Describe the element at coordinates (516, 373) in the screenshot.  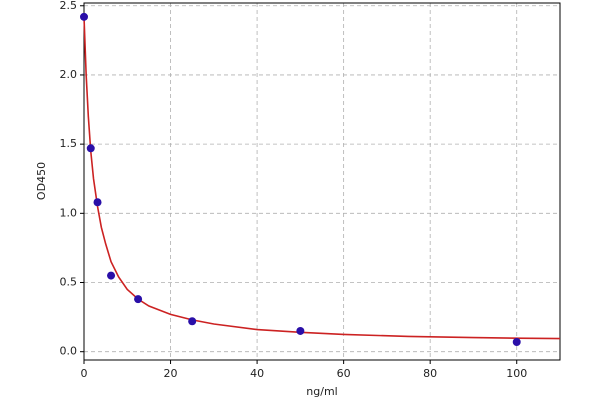
I see `x-tick-label: 100` at that location.